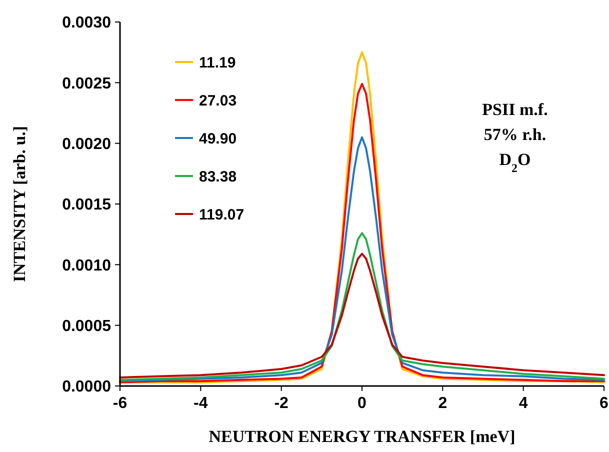  I want to click on x-tick-label: 2, so click(443, 403).